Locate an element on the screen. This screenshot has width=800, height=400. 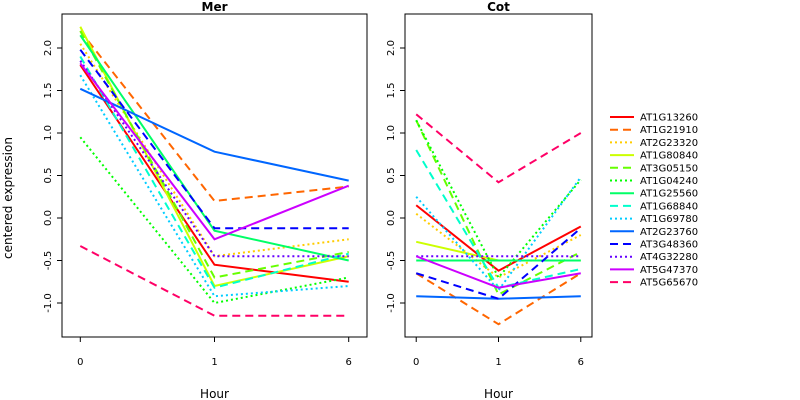
legend-item: AT2G23760 is located at coordinates (654, 232).